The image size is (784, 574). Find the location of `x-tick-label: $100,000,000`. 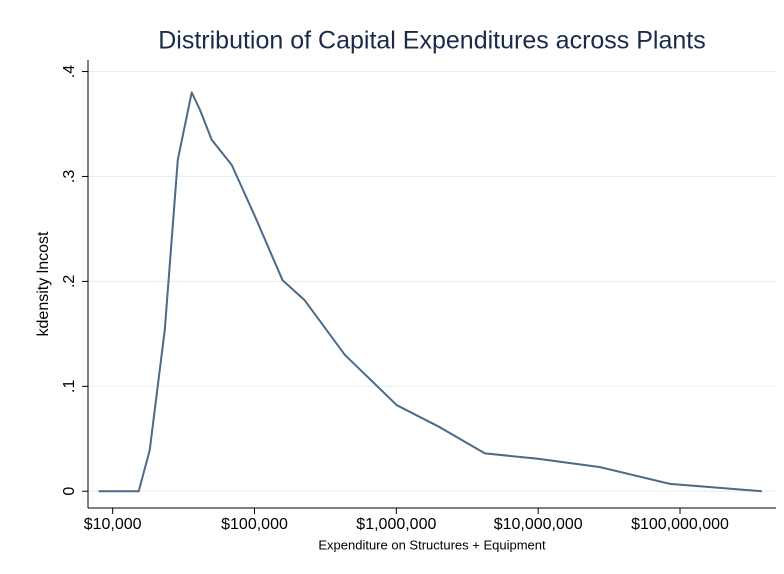

x-tick-label: $100,000,000 is located at coordinates (680, 524).